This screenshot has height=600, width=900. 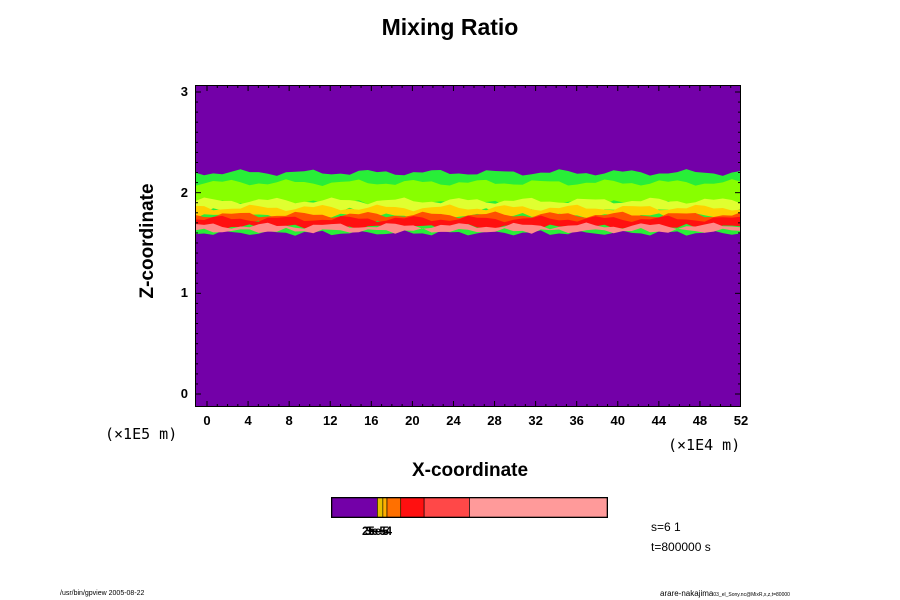 What do you see at coordinates (147, 241) in the screenshot?
I see `y-axis-label: Z-coordinate` at bounding box center [147, 241].